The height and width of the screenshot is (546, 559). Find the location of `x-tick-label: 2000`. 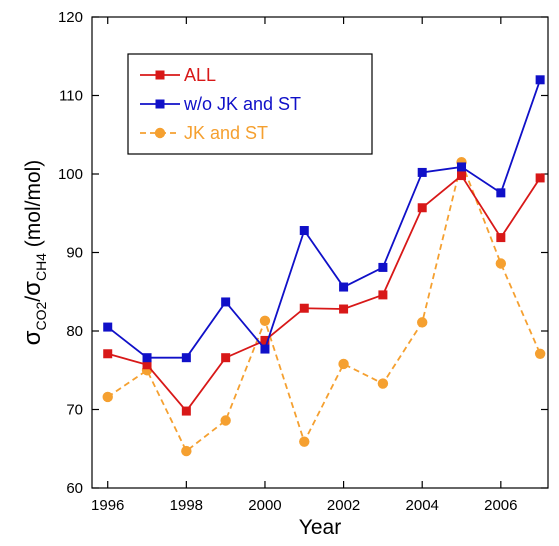

x-tick-label: 2000 is located at coordinates (264, 505).